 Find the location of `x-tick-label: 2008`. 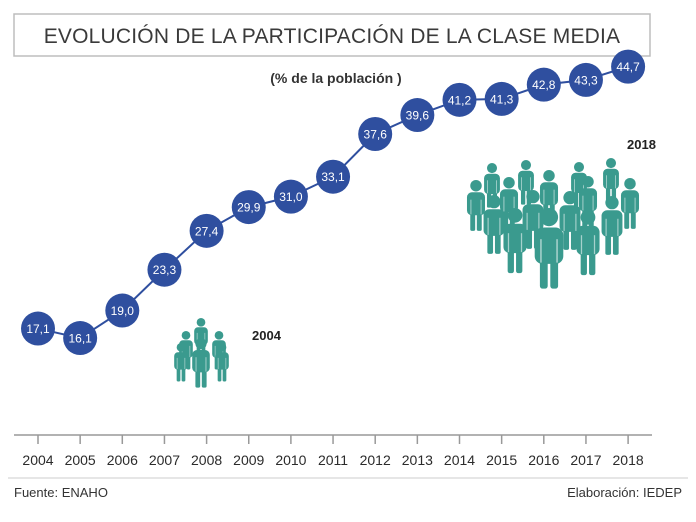

x-tick-label: 2008 is located at coordinates (206, 460).